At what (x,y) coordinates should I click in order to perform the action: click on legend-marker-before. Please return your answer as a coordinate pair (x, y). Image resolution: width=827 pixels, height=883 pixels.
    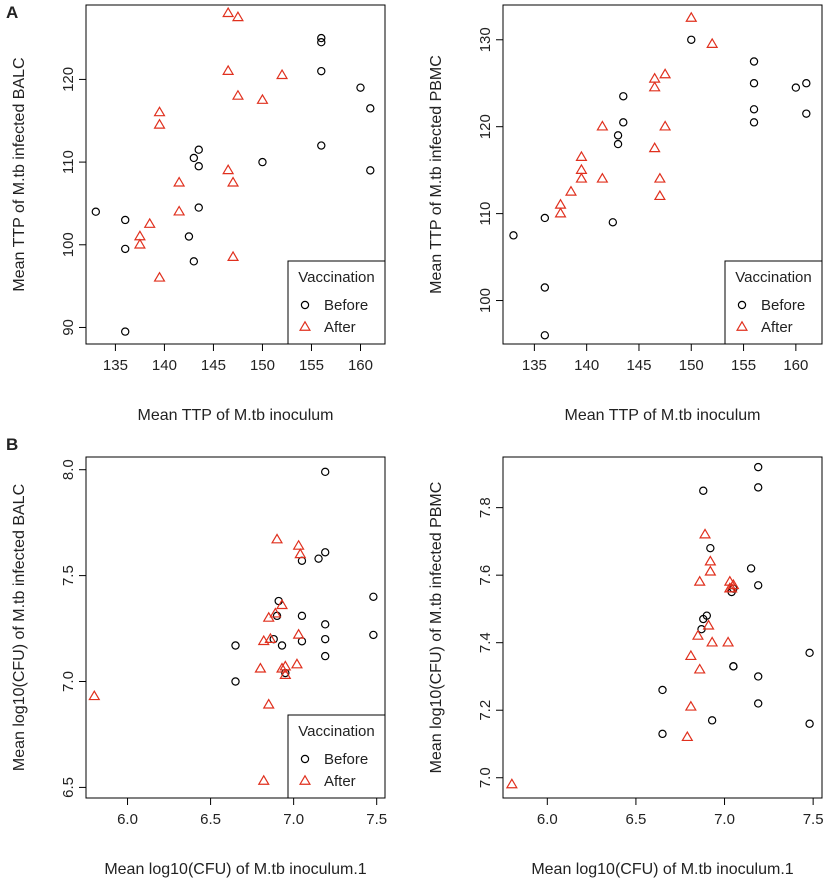
    Looking at the image, I should click on (742, 305).